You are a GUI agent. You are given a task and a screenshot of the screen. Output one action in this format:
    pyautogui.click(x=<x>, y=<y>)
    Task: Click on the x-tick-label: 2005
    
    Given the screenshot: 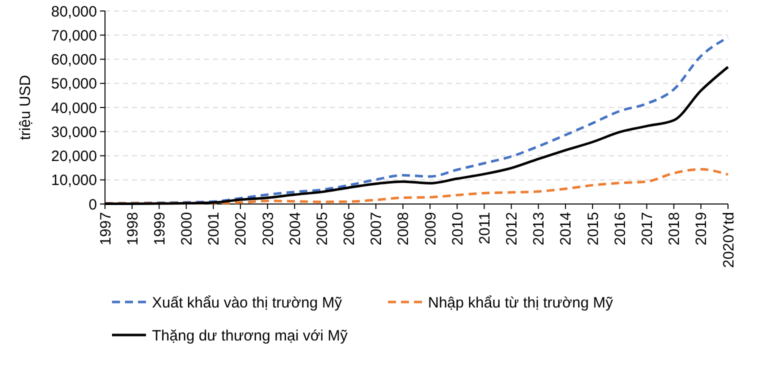 What is the action you would take?
    pyautogui.click(x=322, y=229)
    